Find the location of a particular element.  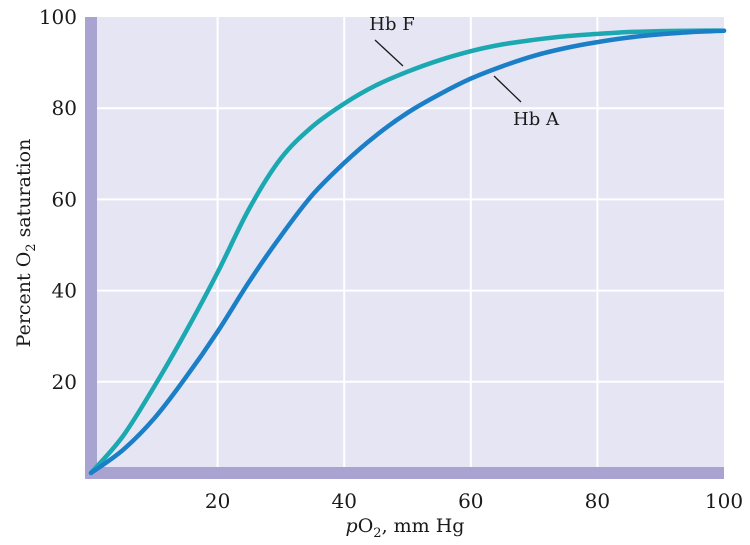

y-tick-label-20: 20 is located at coordinates (64, 382).